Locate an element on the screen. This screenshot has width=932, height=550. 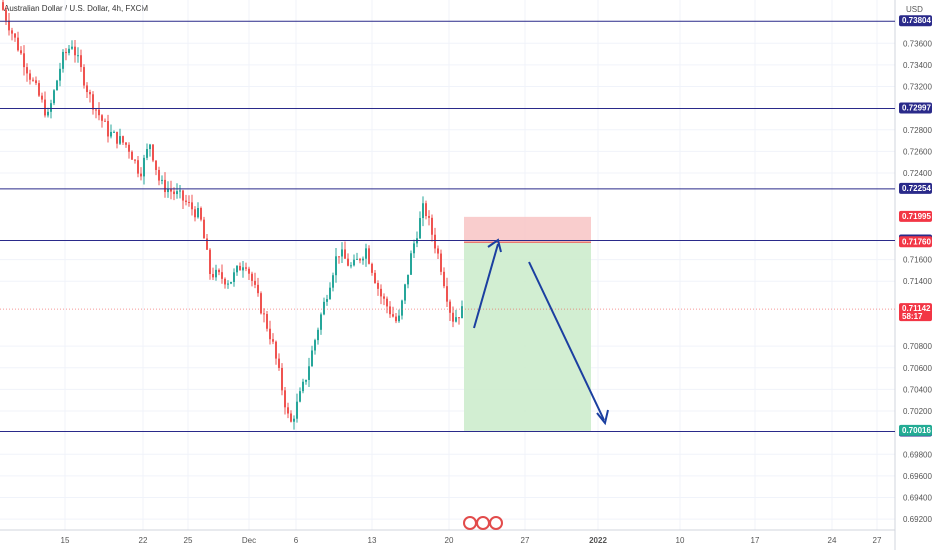
risk-zone is located at coordinates (527, 229).